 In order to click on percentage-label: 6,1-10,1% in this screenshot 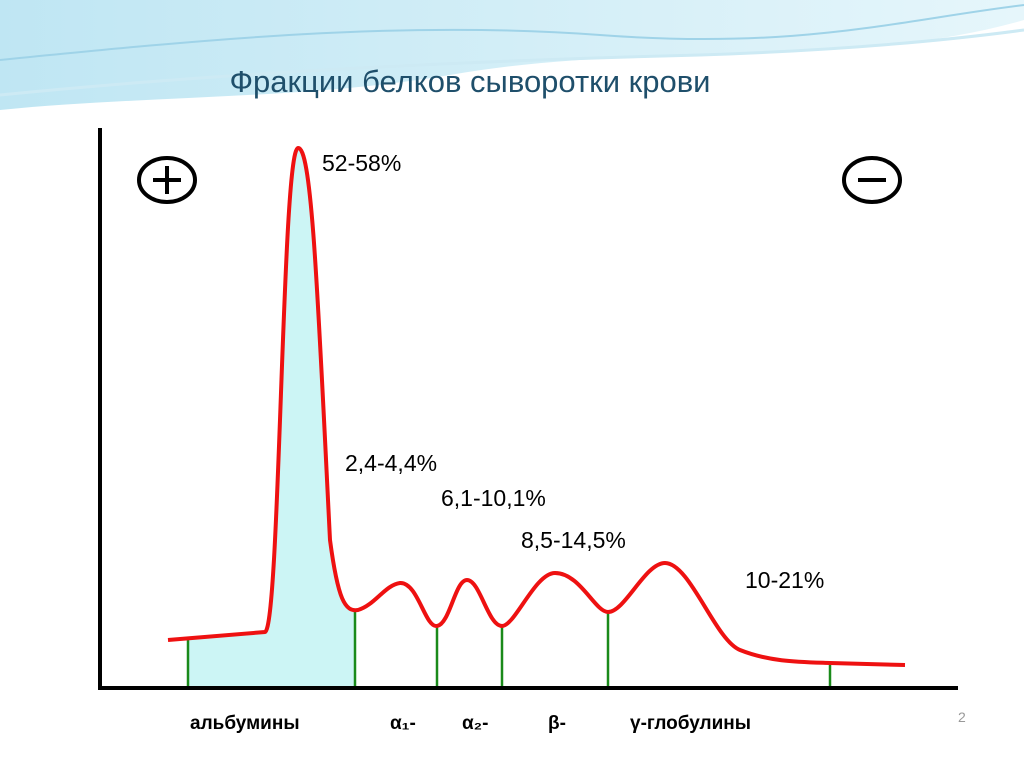, I will do `click(493, 498)`.